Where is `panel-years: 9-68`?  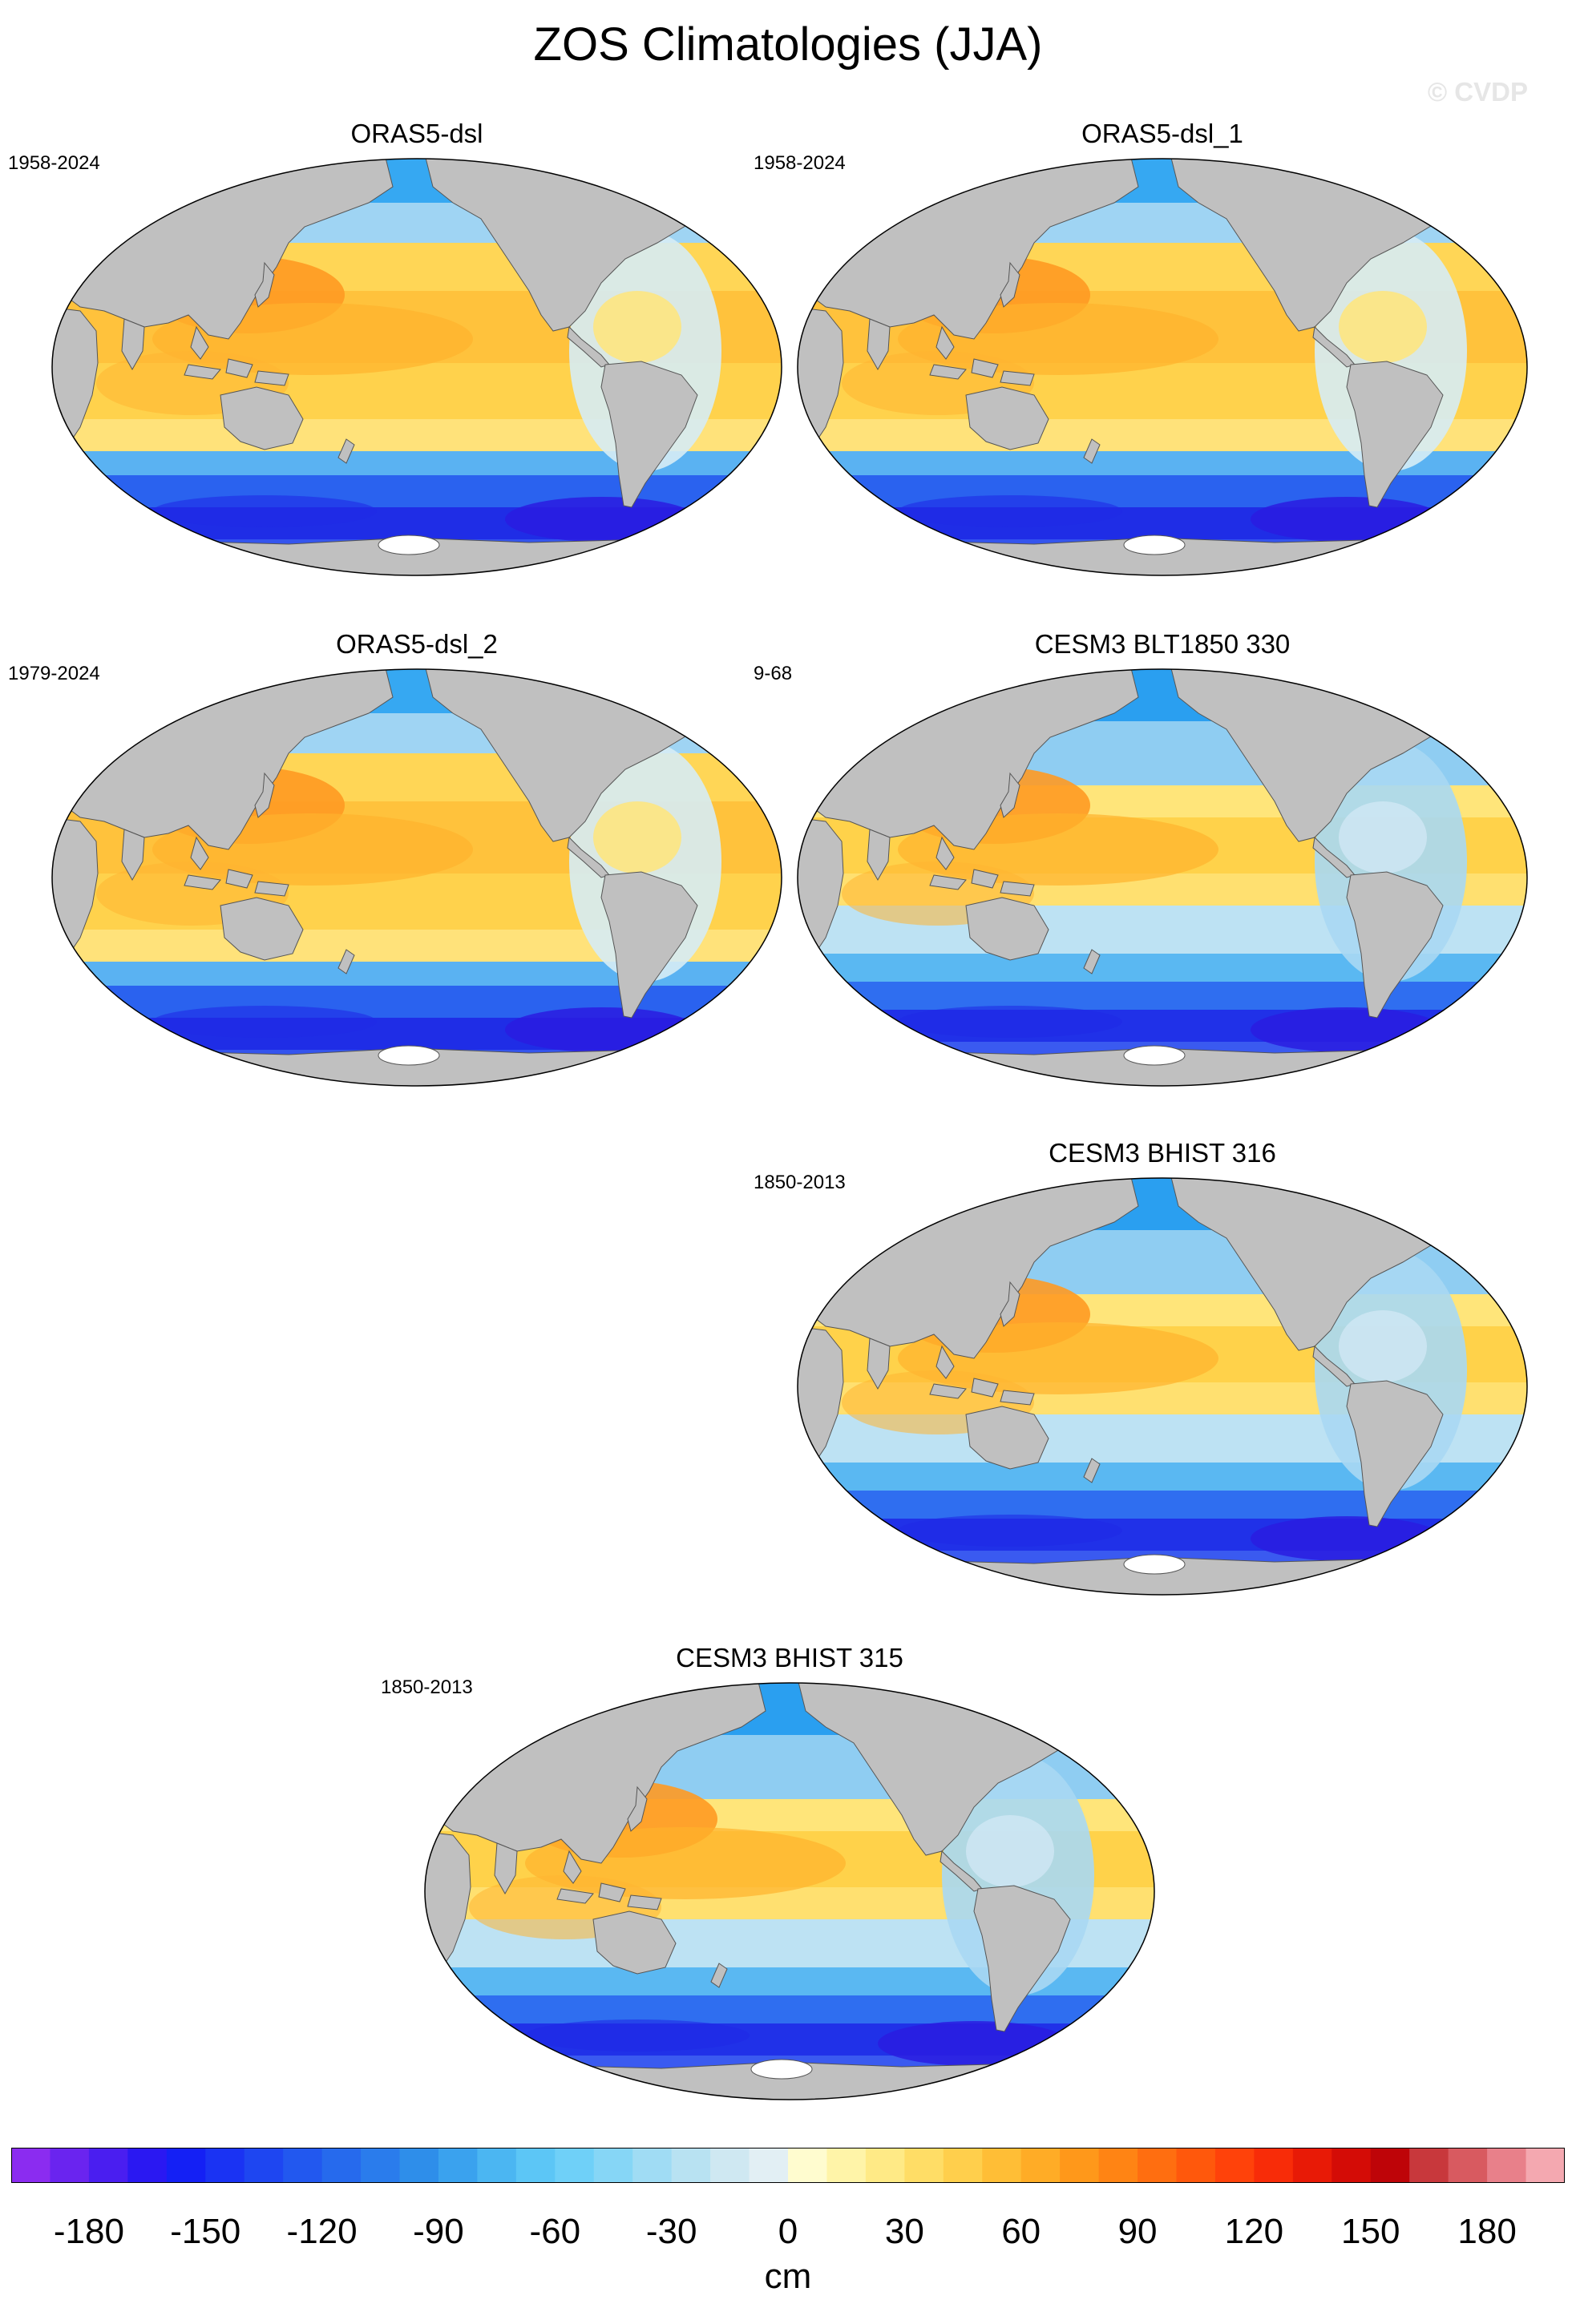
panel-years: 9-68 is located at coordinates (773, 673).